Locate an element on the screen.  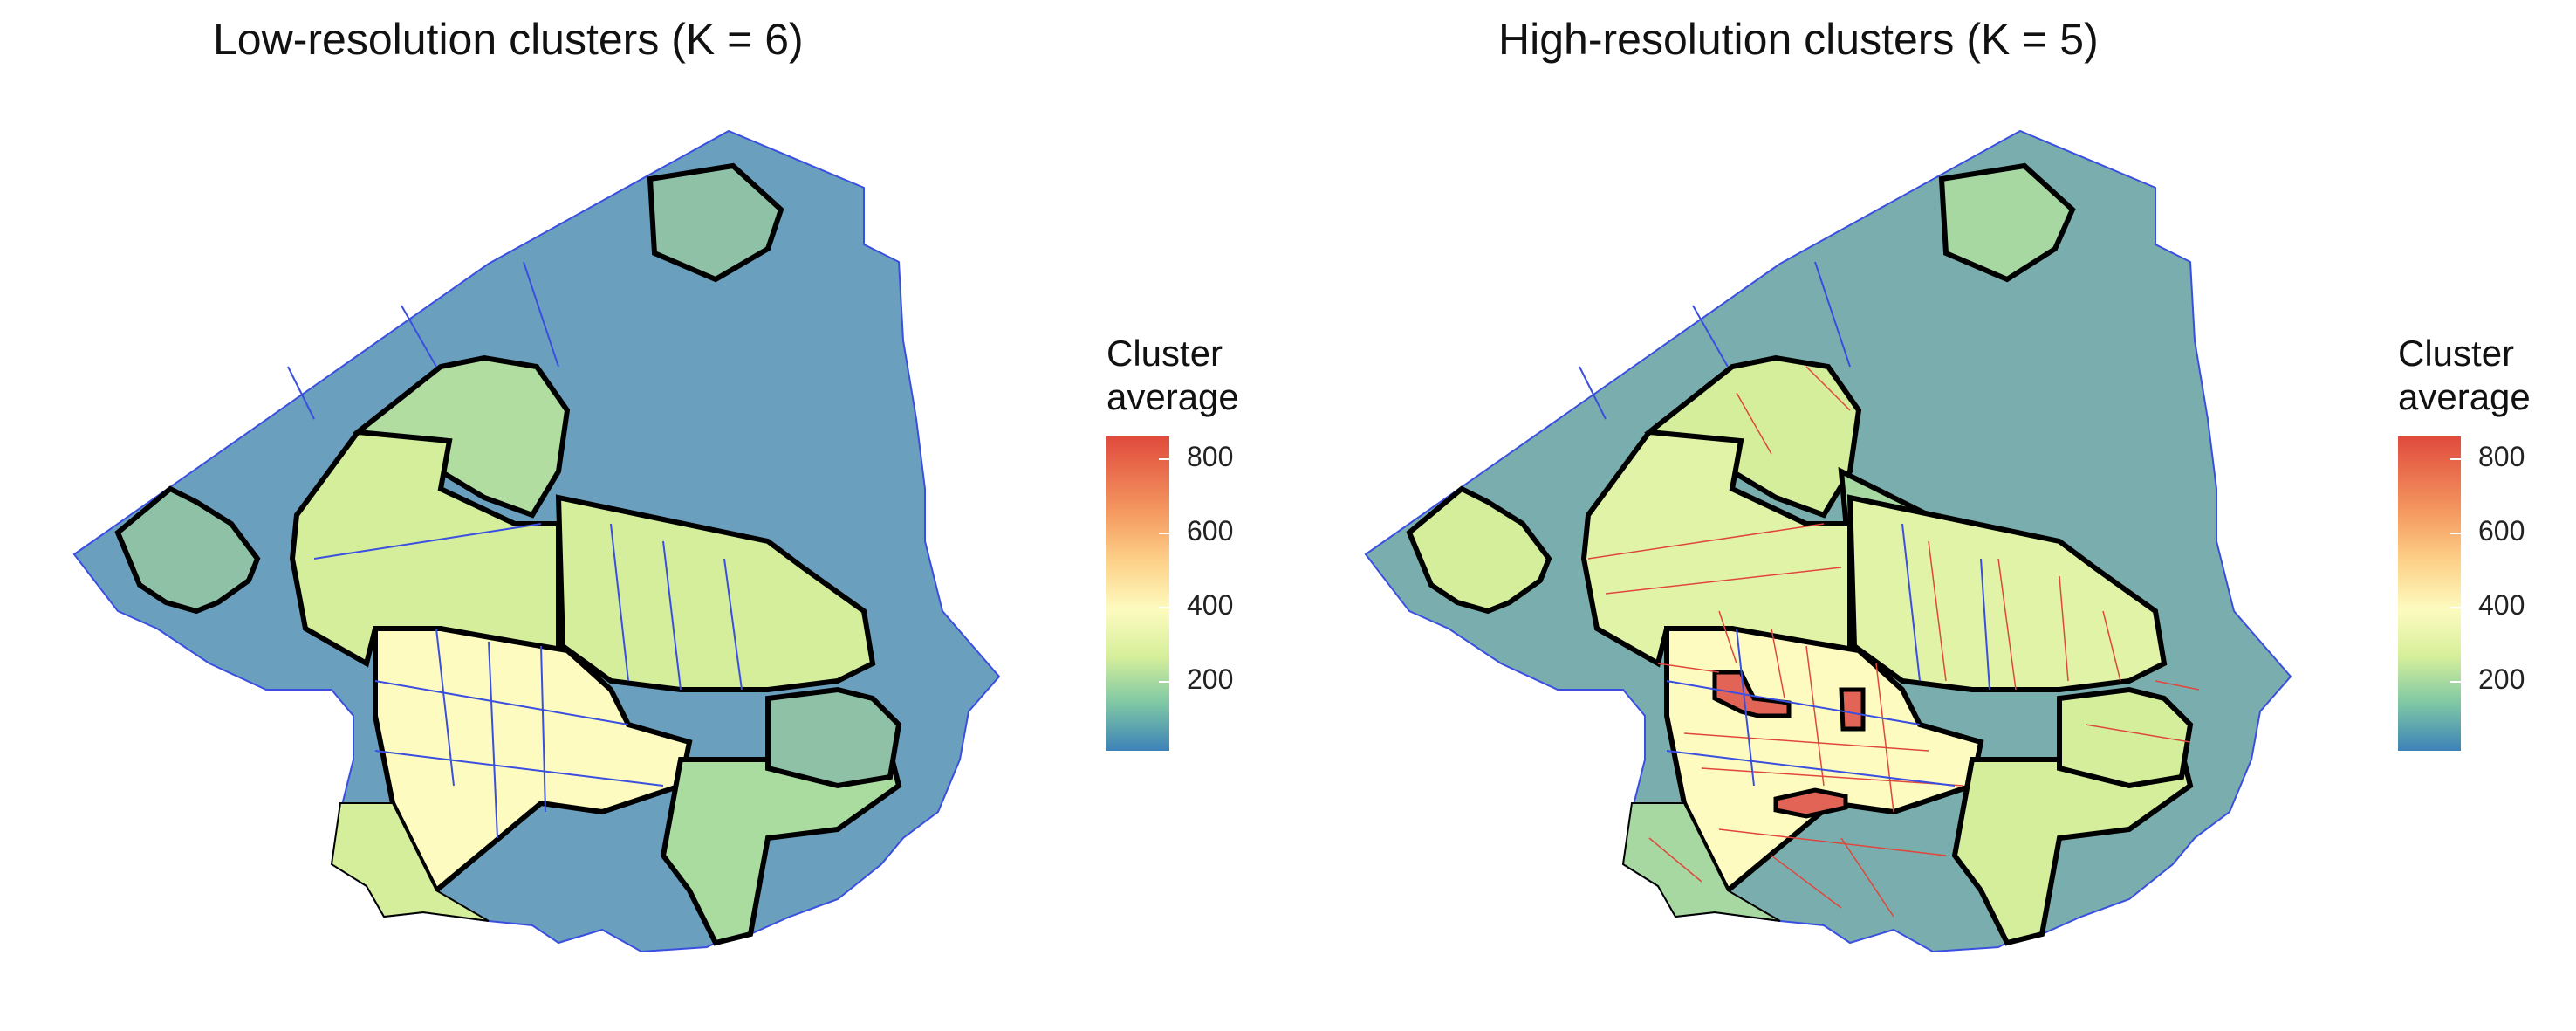
right-panel-title: High-resolution clusters (K = 5) is located at coordinates (1798, 39).